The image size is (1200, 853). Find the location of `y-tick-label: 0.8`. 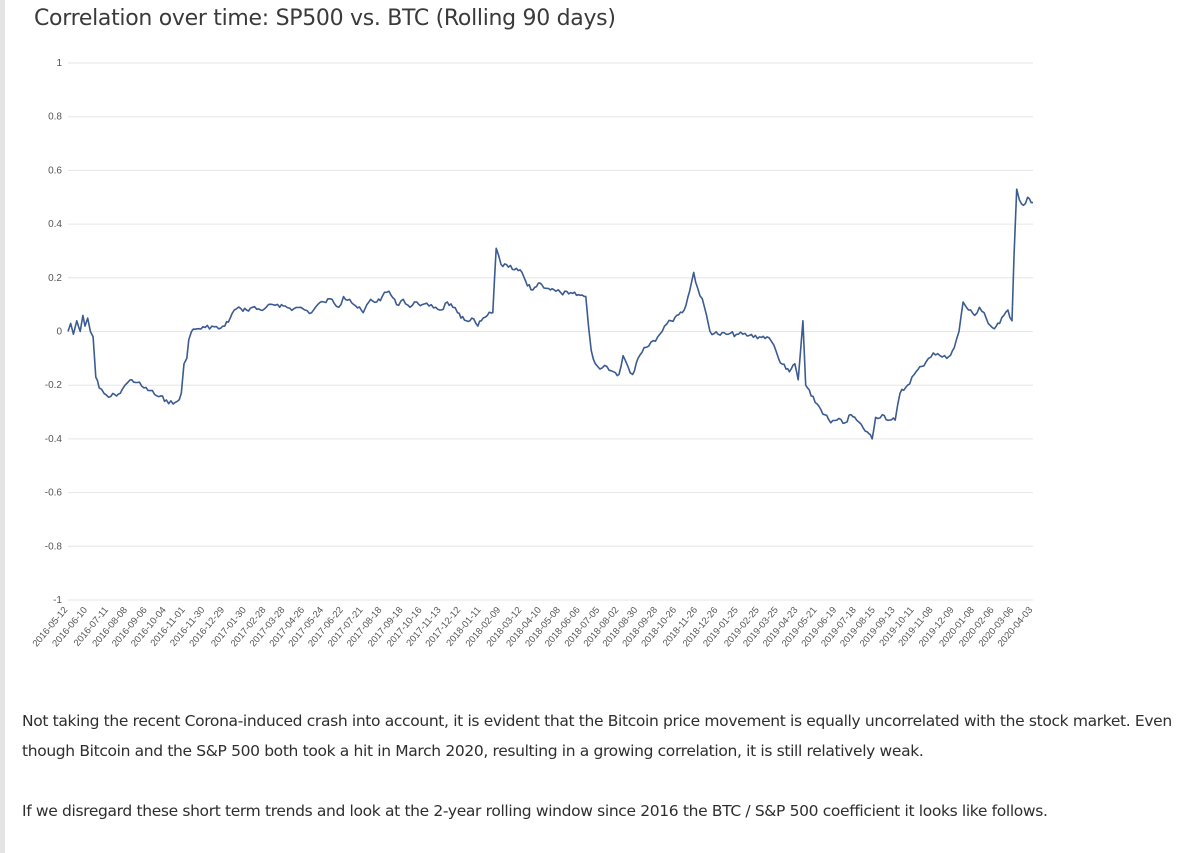

y-tick-label: 0.8 is located at coordinates (55, 117).